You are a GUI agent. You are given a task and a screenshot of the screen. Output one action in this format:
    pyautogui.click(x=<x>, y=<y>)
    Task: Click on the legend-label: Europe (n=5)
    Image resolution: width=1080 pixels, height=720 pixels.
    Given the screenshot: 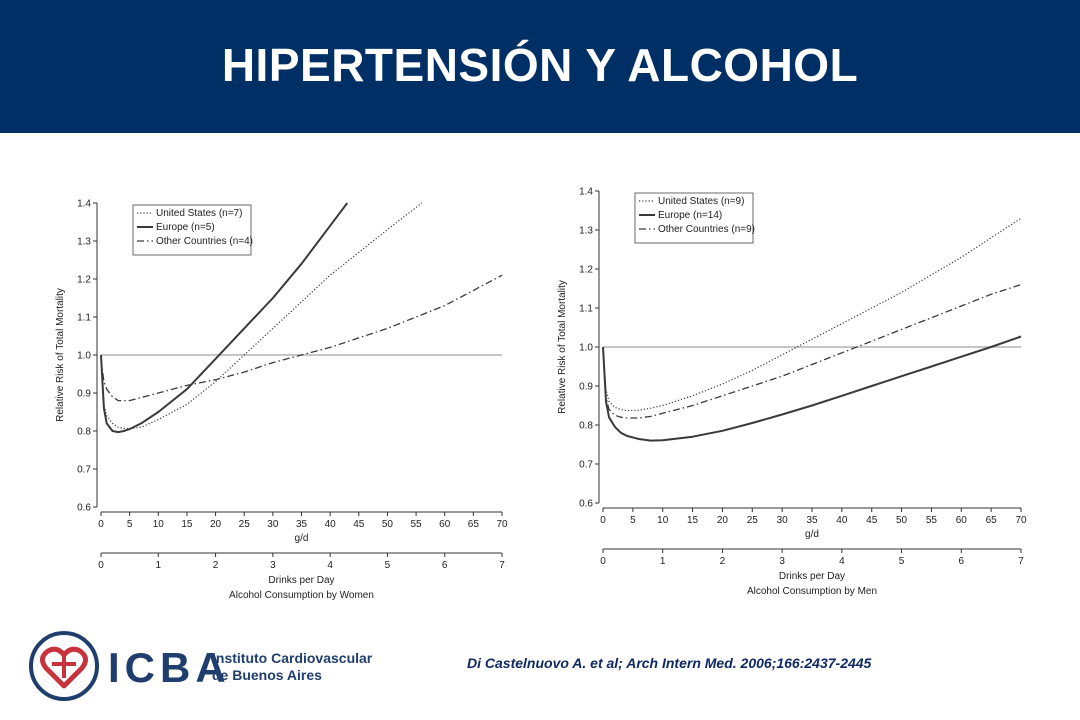 What is the action you would take?
    pyautogui.click(x=185, y=227)
    